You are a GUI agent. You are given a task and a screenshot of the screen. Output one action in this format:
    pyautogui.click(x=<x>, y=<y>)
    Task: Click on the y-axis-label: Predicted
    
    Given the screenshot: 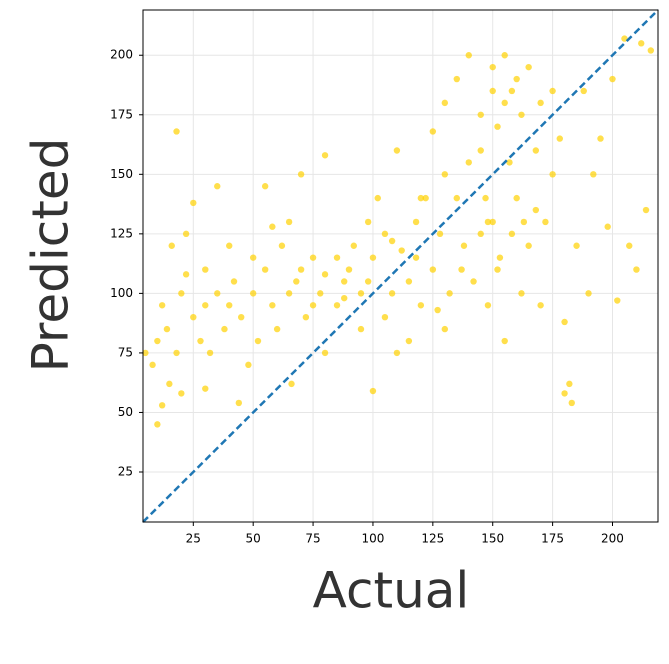 What is the action you would take?
    pyautogui.click(x=51, y=255)
    